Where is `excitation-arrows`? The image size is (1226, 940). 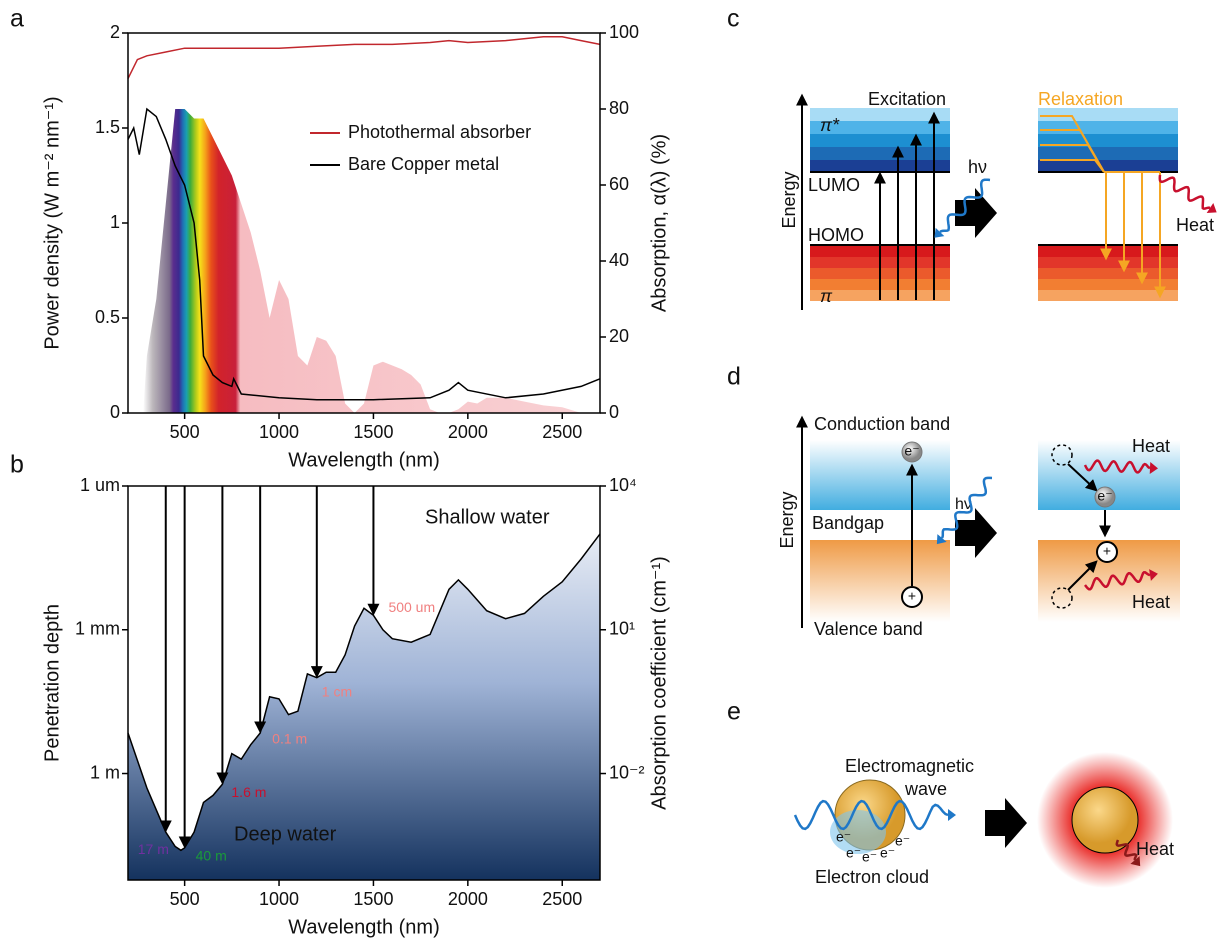 excitation-arrows is located at coordinates (907, 205).